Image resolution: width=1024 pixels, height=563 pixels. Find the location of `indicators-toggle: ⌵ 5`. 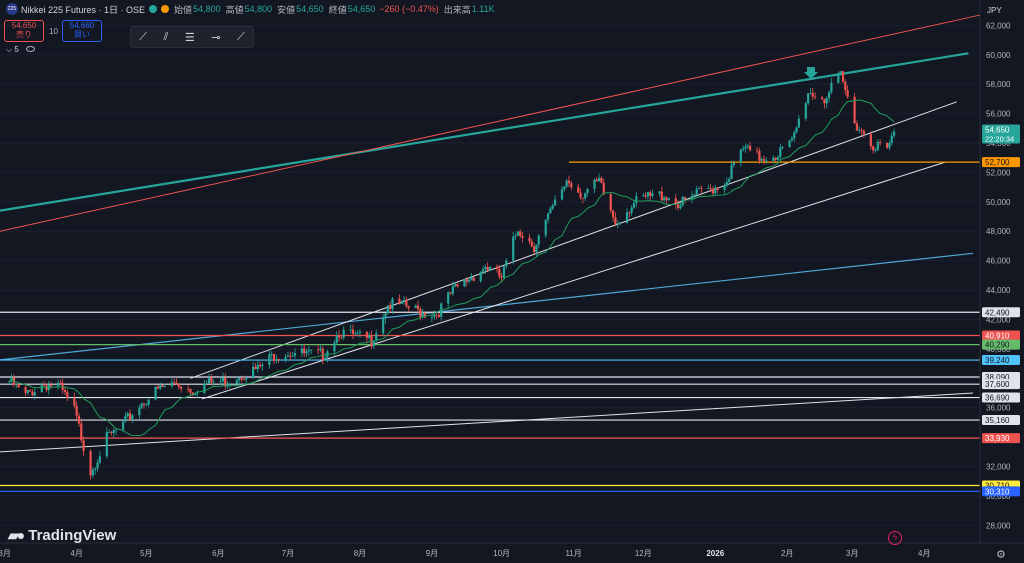

indicators-toggle: ⌵ 5 is located at coordinates (20, 50).